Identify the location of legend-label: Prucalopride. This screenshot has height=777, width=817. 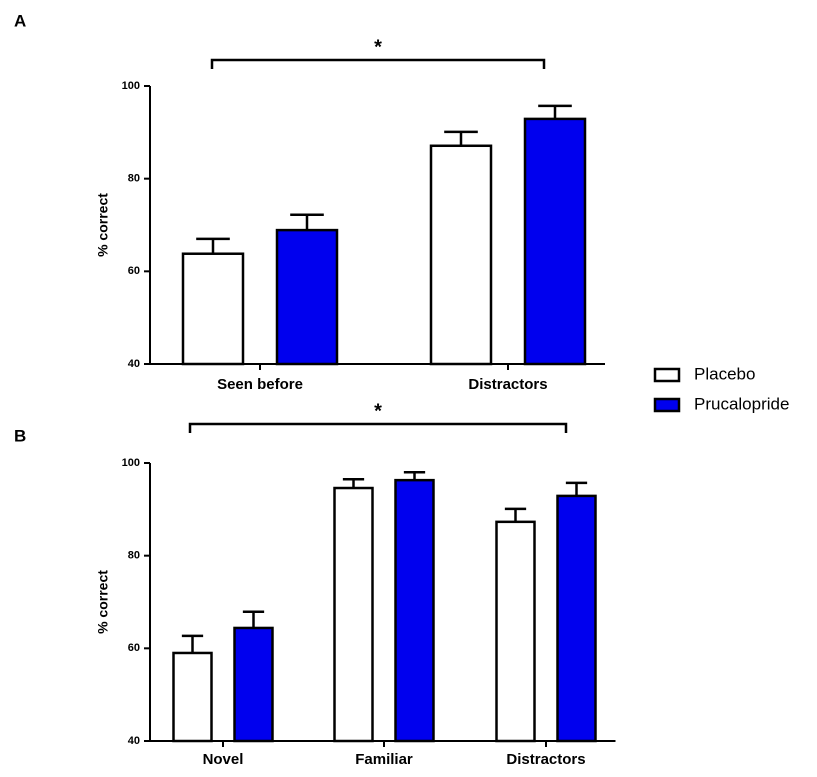
(741, 403).